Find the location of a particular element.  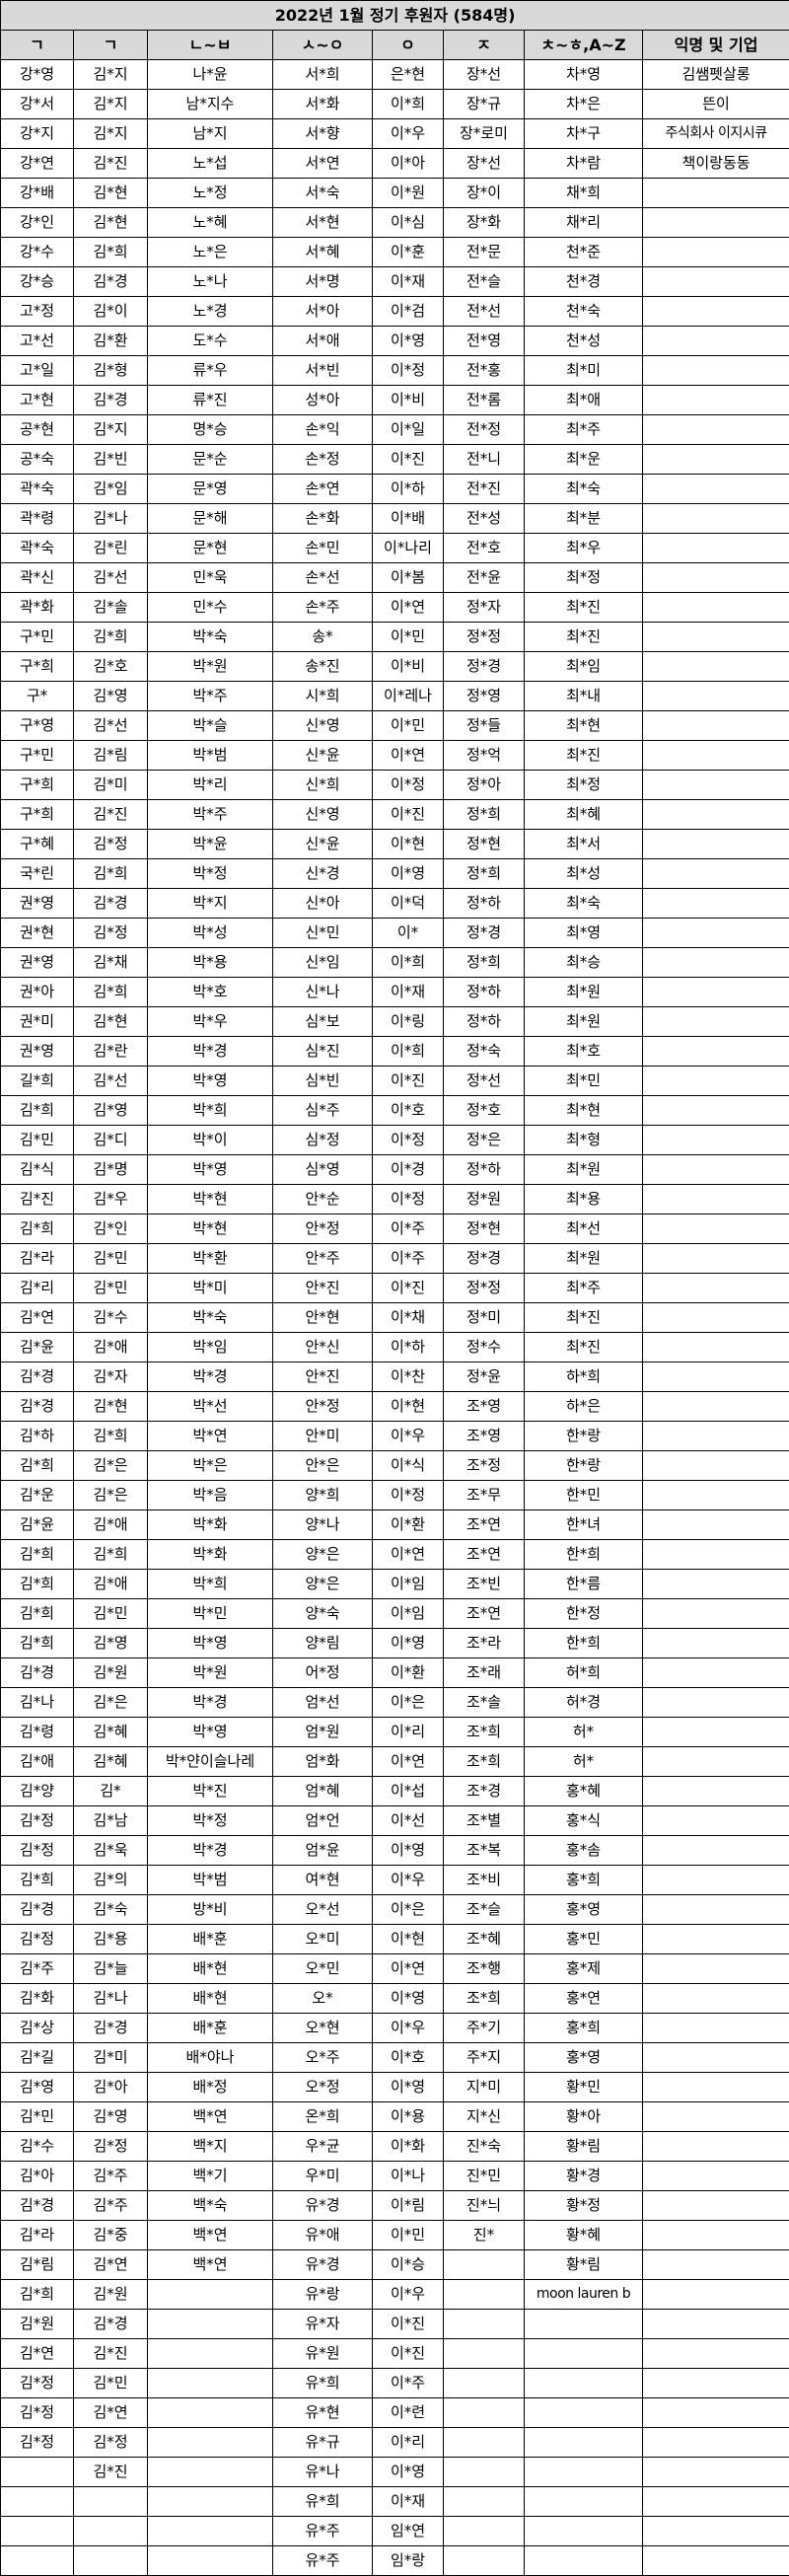

donor-cell: 심*빈 is located at coordinates (323, 1081).